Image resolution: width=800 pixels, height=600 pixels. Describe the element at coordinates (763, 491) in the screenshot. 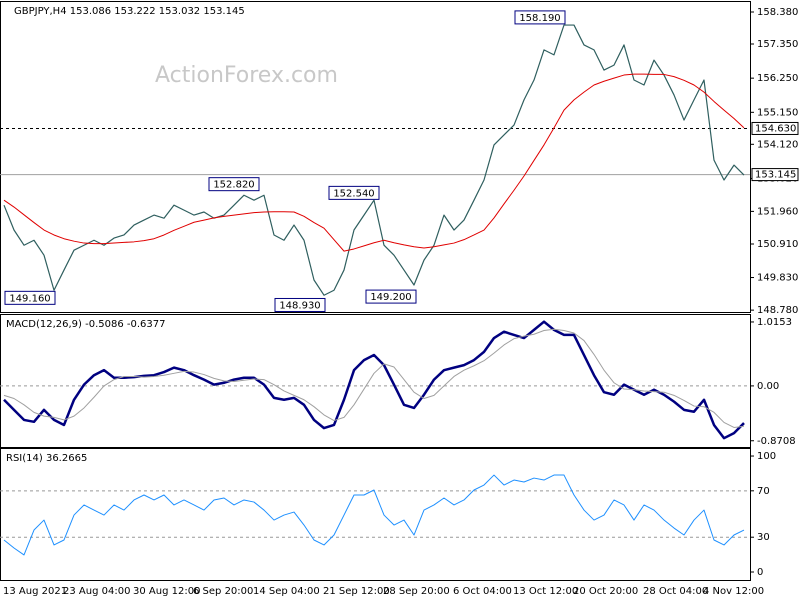

I see `y-tick-label: 70` at that location.